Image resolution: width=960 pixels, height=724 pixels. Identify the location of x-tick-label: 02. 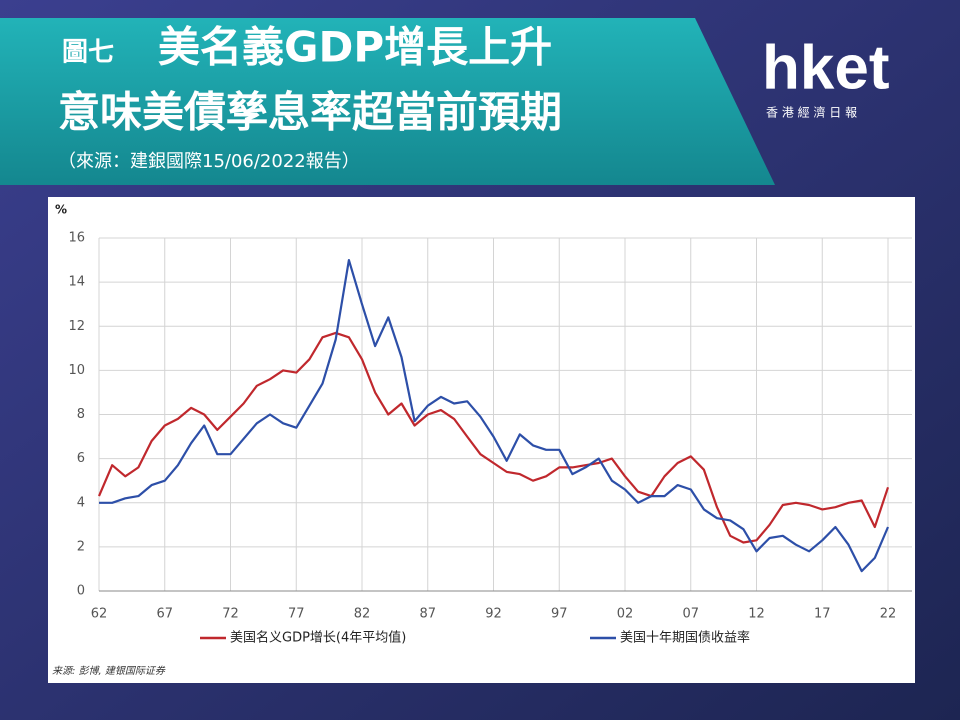
(625, 614).